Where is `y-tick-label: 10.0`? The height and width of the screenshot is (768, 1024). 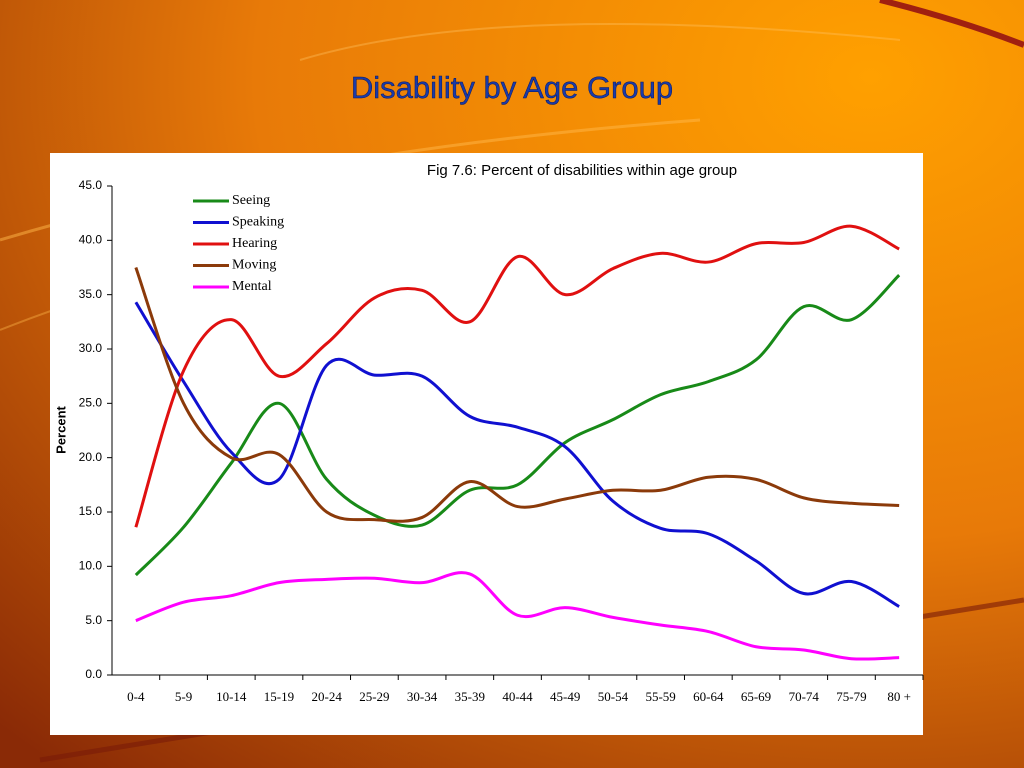
y-tick-label: 10.0 is located at coordinates (91, 566).